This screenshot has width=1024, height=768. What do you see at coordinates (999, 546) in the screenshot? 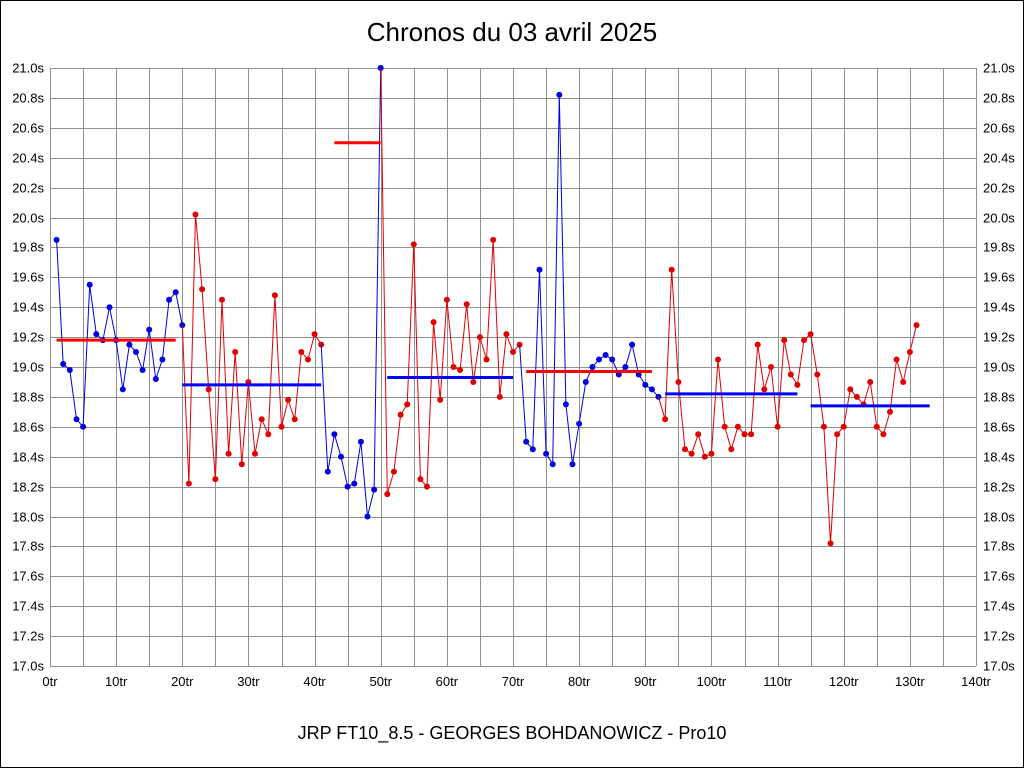
I see `y-axis-tick-label-right: 17.8s` at bounding box center [999, 546].